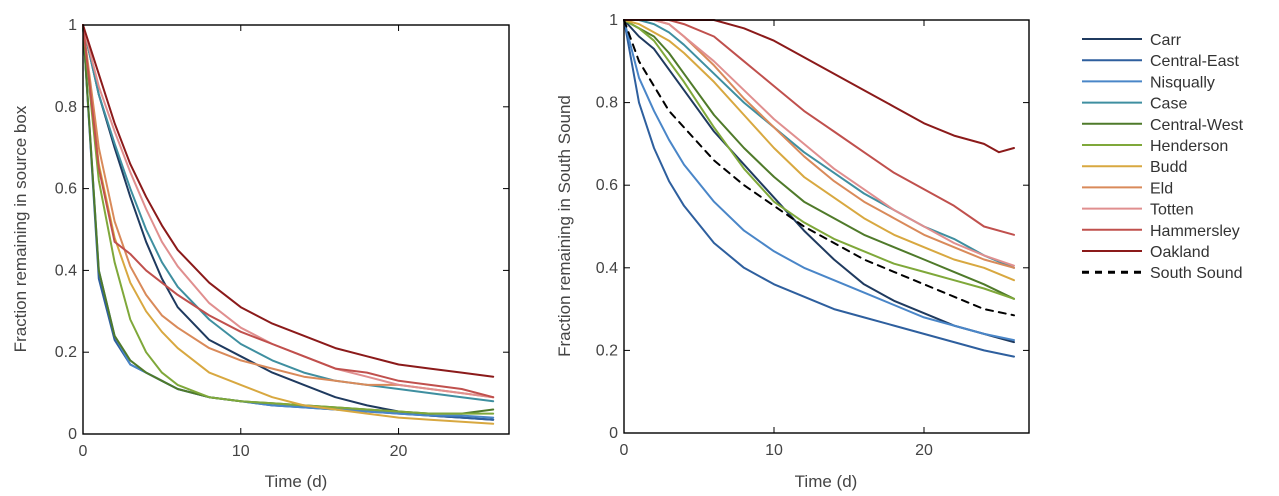  Describe the element at coordinates (1172, 210) in the screenshot. I see `legend-label-totten: Totten` at that location.